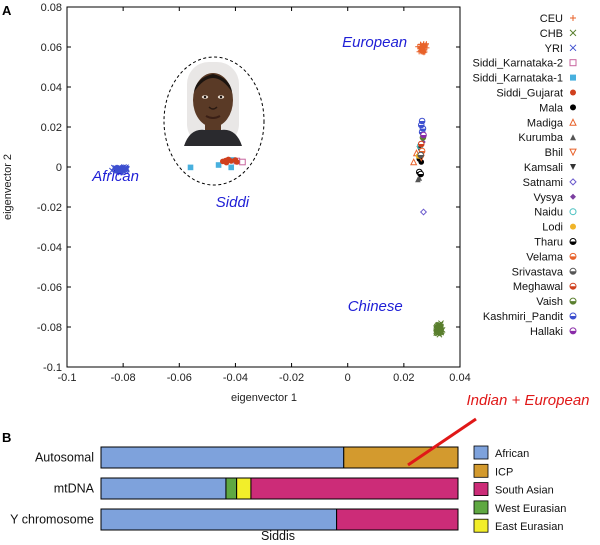 This screenshot has width=600, height=545. What do you see at coordinates (554, 153) in the screenshot?
I see `legend-label: Bhil` at bounding box center [554, 153].